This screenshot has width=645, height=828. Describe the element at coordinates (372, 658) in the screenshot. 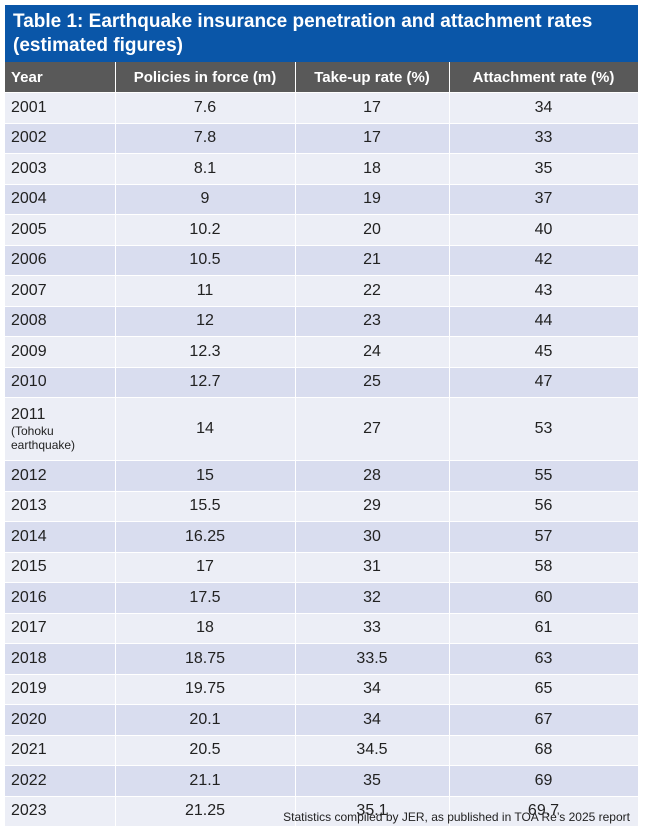

I see `table-cell: 33.5` at that location.